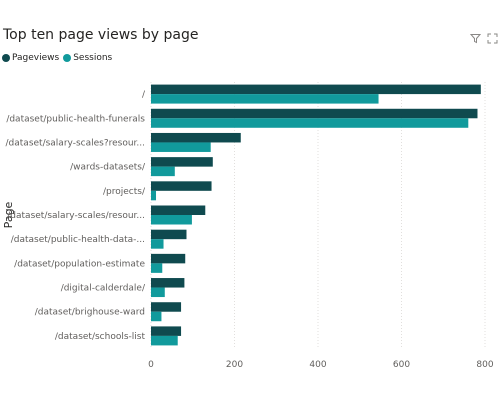  I want to click on x-tick-label: 200, so click(234, 365).